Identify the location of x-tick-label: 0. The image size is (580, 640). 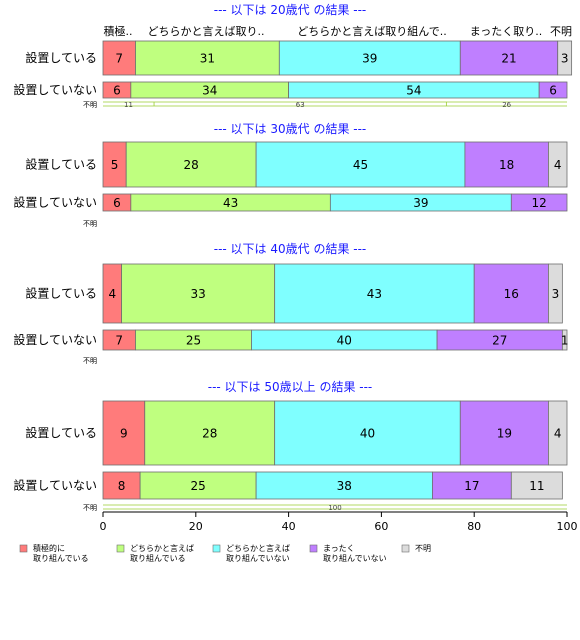
(103, 526).